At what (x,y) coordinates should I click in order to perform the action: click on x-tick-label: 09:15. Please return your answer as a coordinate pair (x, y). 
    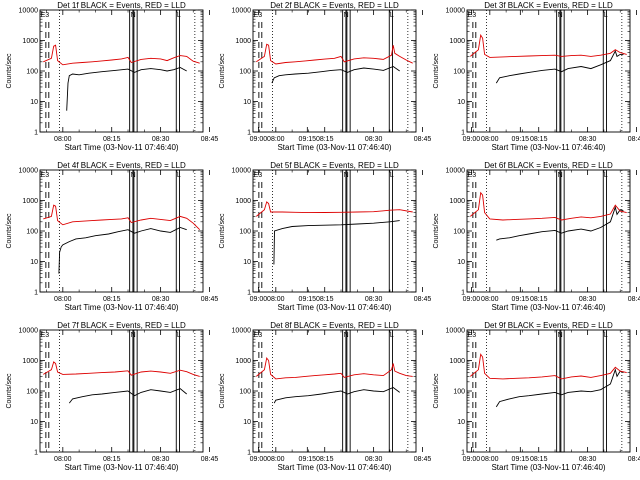
    Looking at the image, I should click on (308, 139).